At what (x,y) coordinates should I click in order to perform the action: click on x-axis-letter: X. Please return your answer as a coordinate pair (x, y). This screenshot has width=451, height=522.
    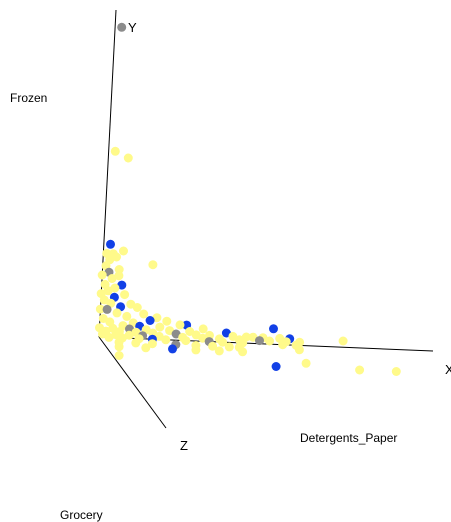
    Looking at the image, I should click on (448, 369).